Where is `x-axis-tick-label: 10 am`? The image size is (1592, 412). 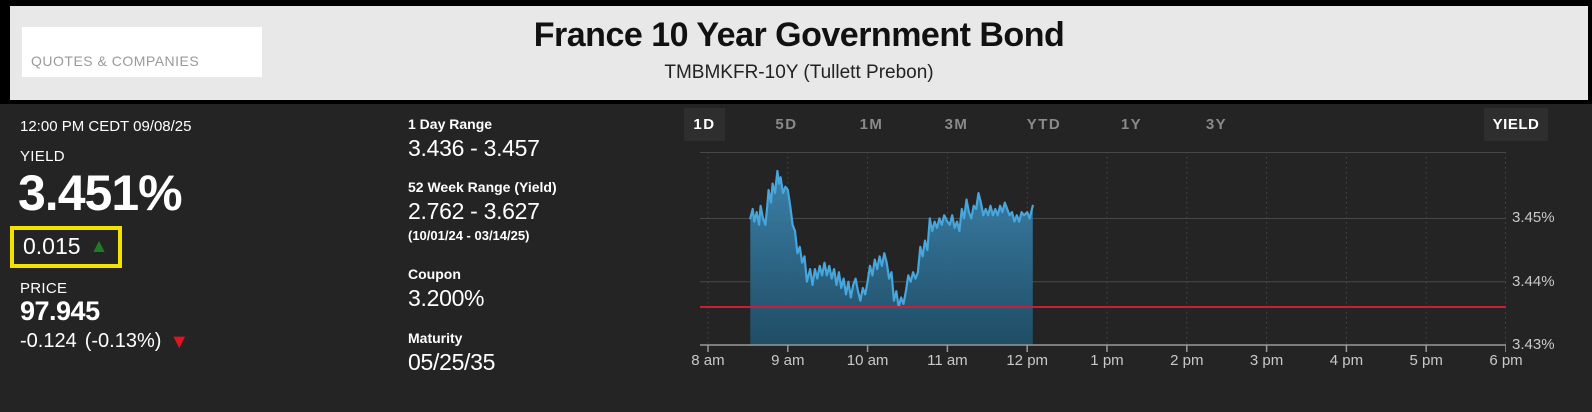
x-axis-tick-label: 10 am is located at coordinates (867, 360).